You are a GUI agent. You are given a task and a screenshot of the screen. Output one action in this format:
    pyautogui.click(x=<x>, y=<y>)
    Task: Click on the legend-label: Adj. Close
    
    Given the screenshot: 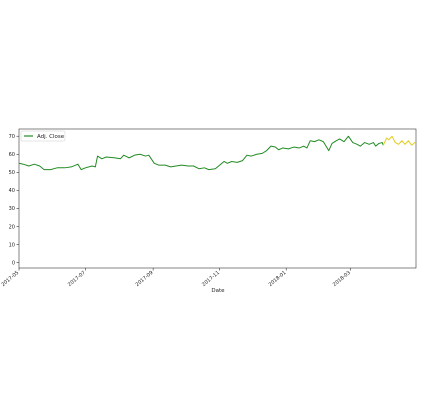 What is the action you would take?
    pyautogui.click(x=51, y=137)
    